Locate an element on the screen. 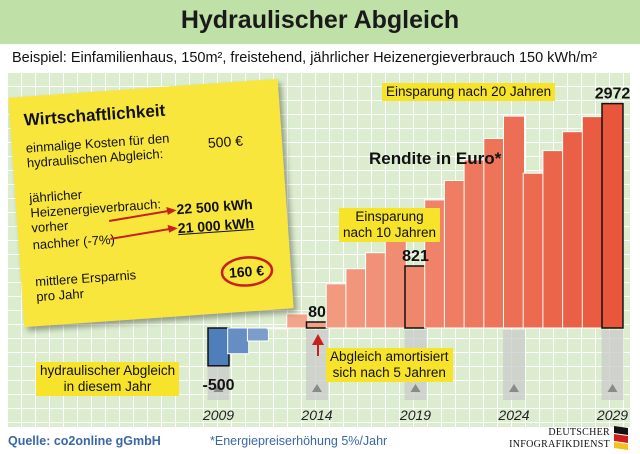 The image size is (640, 454). before-value: 22 500 kWh is located at coordinates (214, 206).